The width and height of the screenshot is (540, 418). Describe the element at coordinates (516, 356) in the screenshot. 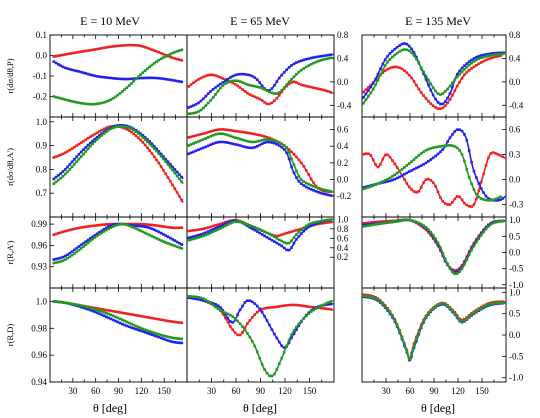

I see `y-tick-label-right: -0.5` at that location.